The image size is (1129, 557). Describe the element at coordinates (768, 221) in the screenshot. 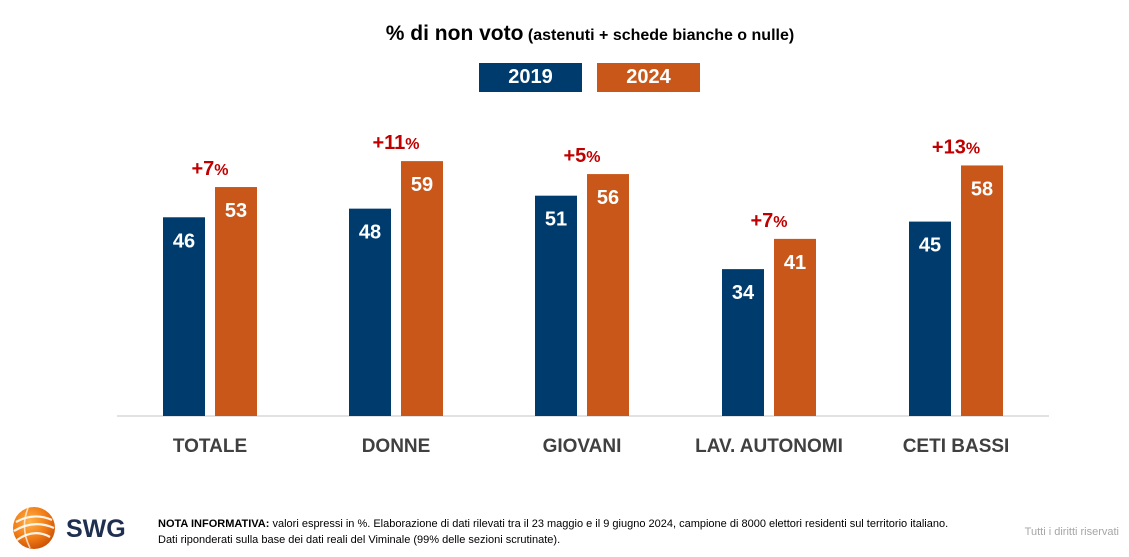

I see `difference-label-3: +7%` at that location.